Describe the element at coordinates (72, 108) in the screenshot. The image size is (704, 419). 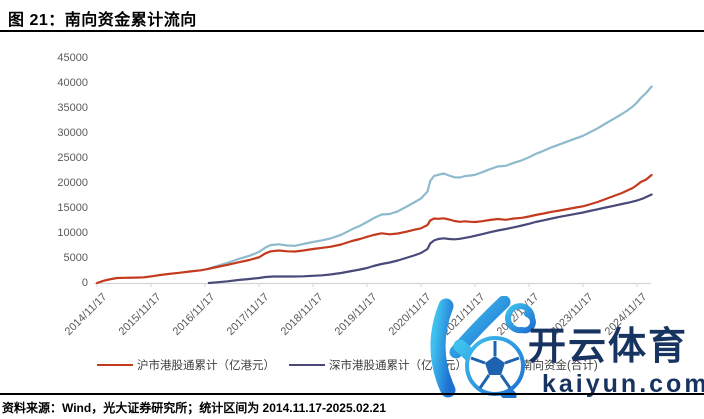
I see `y-tick-label: 35000` at that location.